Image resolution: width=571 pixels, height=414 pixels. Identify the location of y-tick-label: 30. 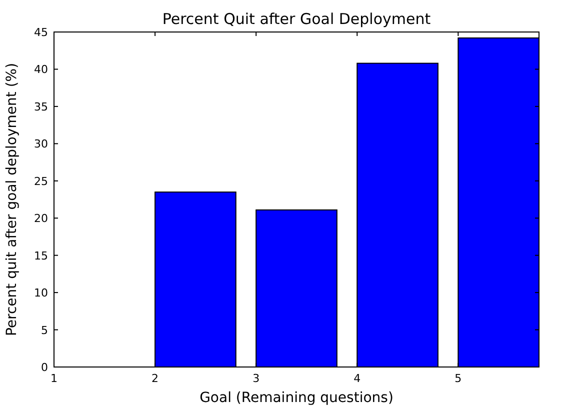
(41, 144).